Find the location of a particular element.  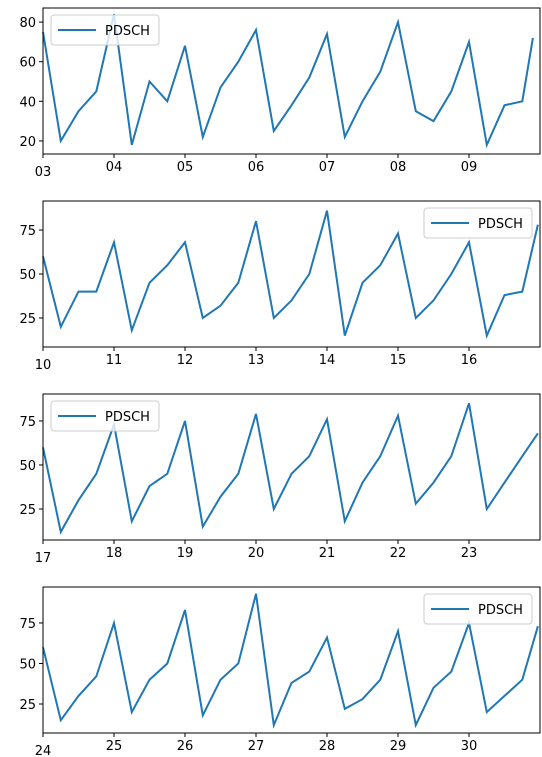

x-tick-label: 26 is located at coordinates (185, 746).